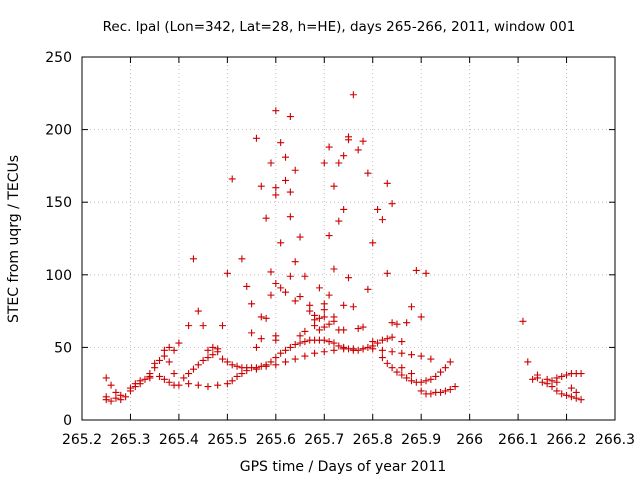 The height and width of the screenshot is (480, 640). Describe the element at coordinates (615, 440) in the screenshot. I see `x-tick-label: 266.3` at that location.